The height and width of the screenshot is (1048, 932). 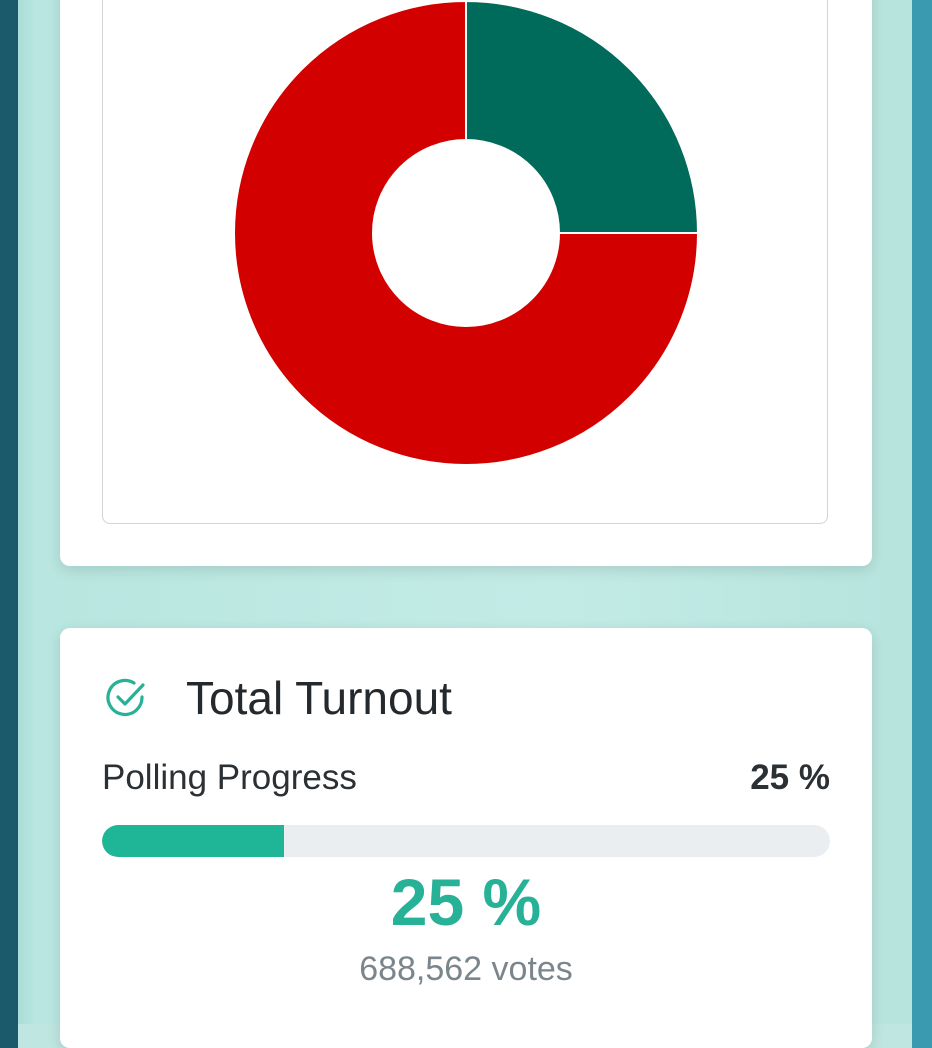 What do you see at coordinates (229, 777) in the screenshot?
I see `polling-progress-label: Polling Progress` at bounding box center [229, 777].